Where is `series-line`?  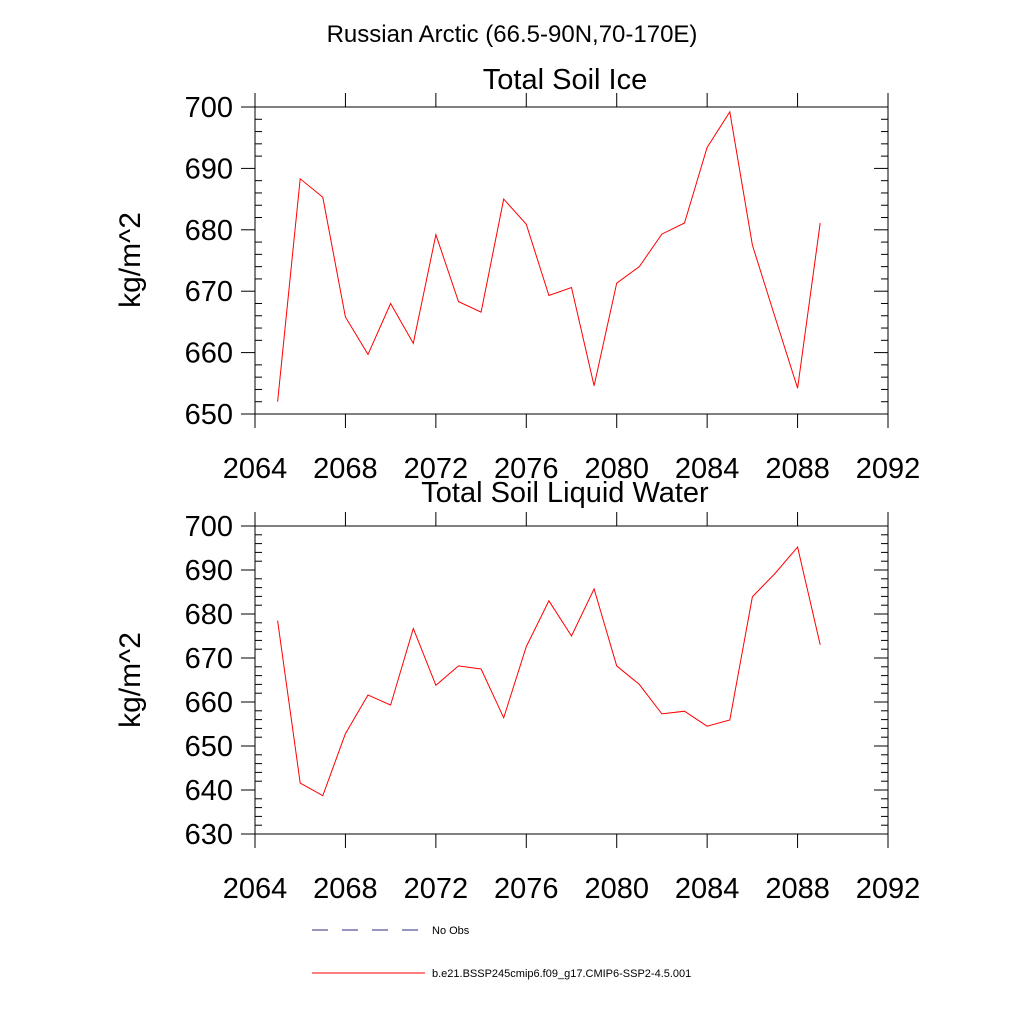
series-line is located at coordinates (549, 671).